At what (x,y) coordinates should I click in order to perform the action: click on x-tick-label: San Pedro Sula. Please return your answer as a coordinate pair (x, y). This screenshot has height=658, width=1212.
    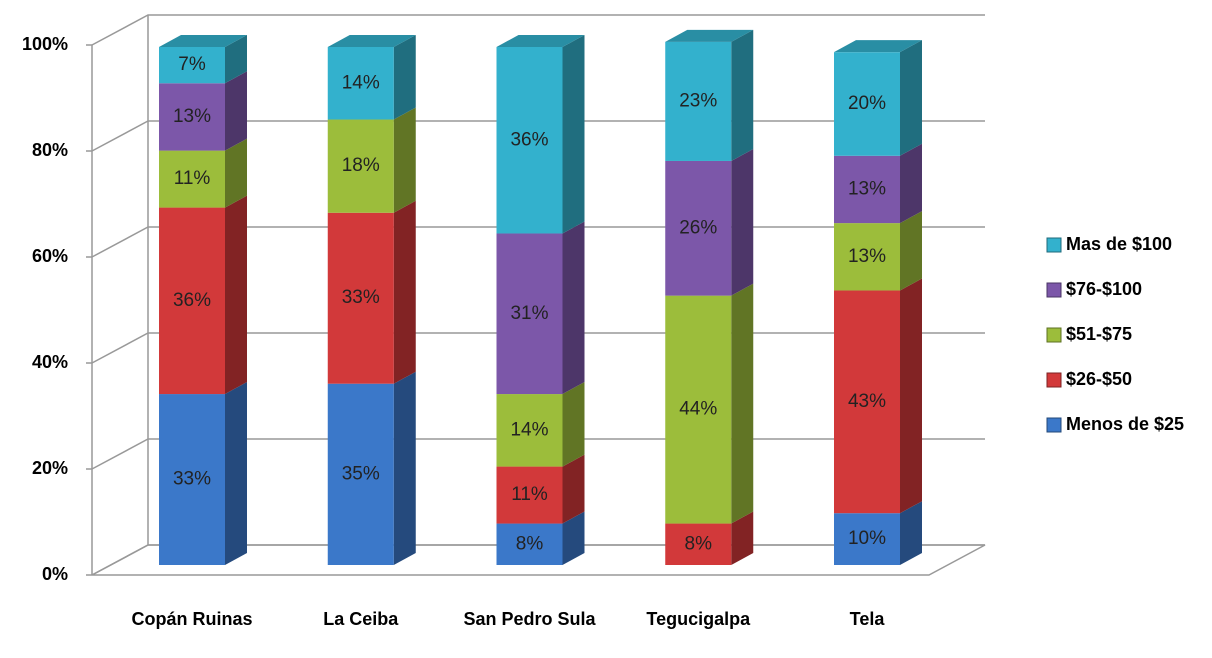
    Looking at the image, I should click on (529, 619).